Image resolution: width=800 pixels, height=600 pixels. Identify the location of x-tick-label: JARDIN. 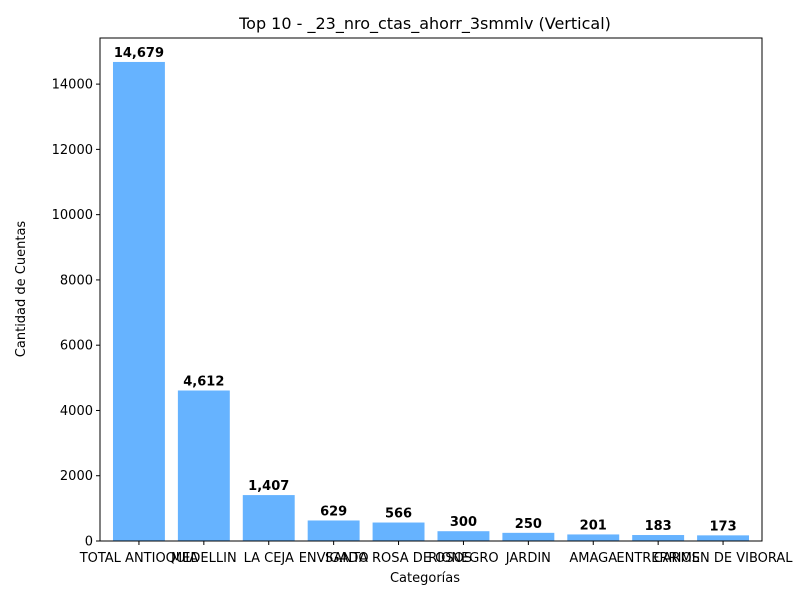
(528, 558).